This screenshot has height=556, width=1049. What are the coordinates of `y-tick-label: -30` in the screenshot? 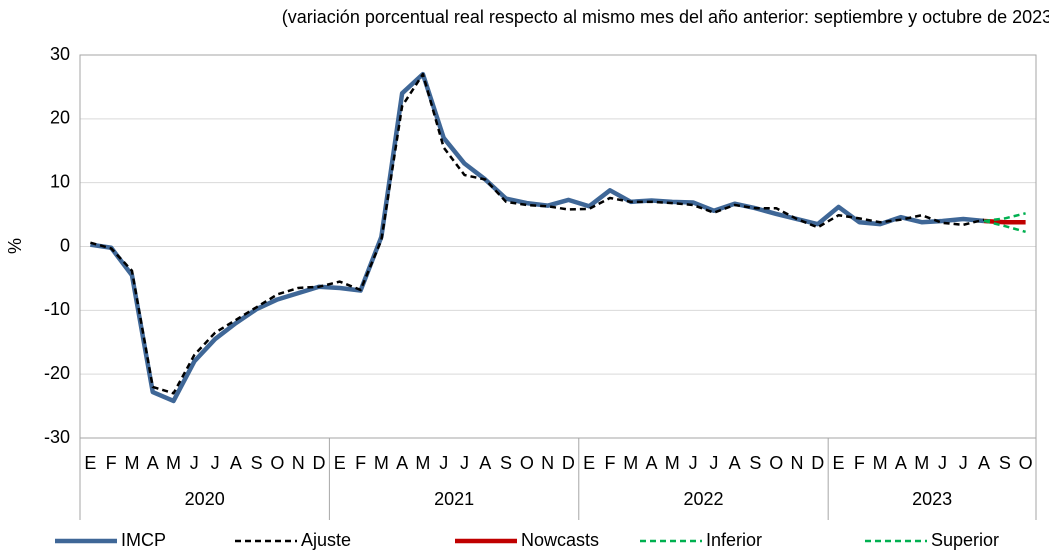 It's located at (57, 437).